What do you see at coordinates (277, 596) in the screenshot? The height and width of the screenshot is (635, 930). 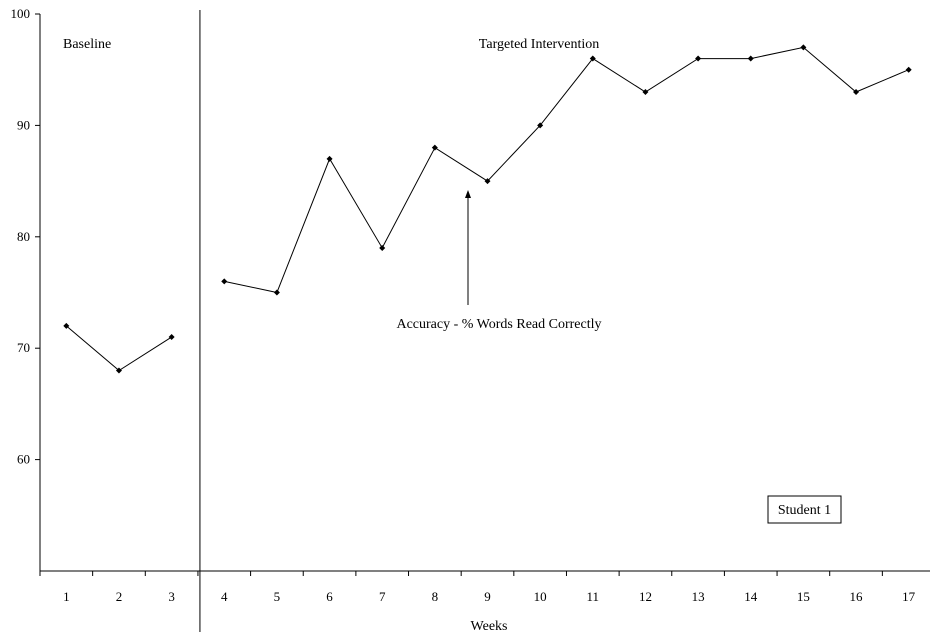 I see `x-tick-label: 5` at bounding box center [277, 596].